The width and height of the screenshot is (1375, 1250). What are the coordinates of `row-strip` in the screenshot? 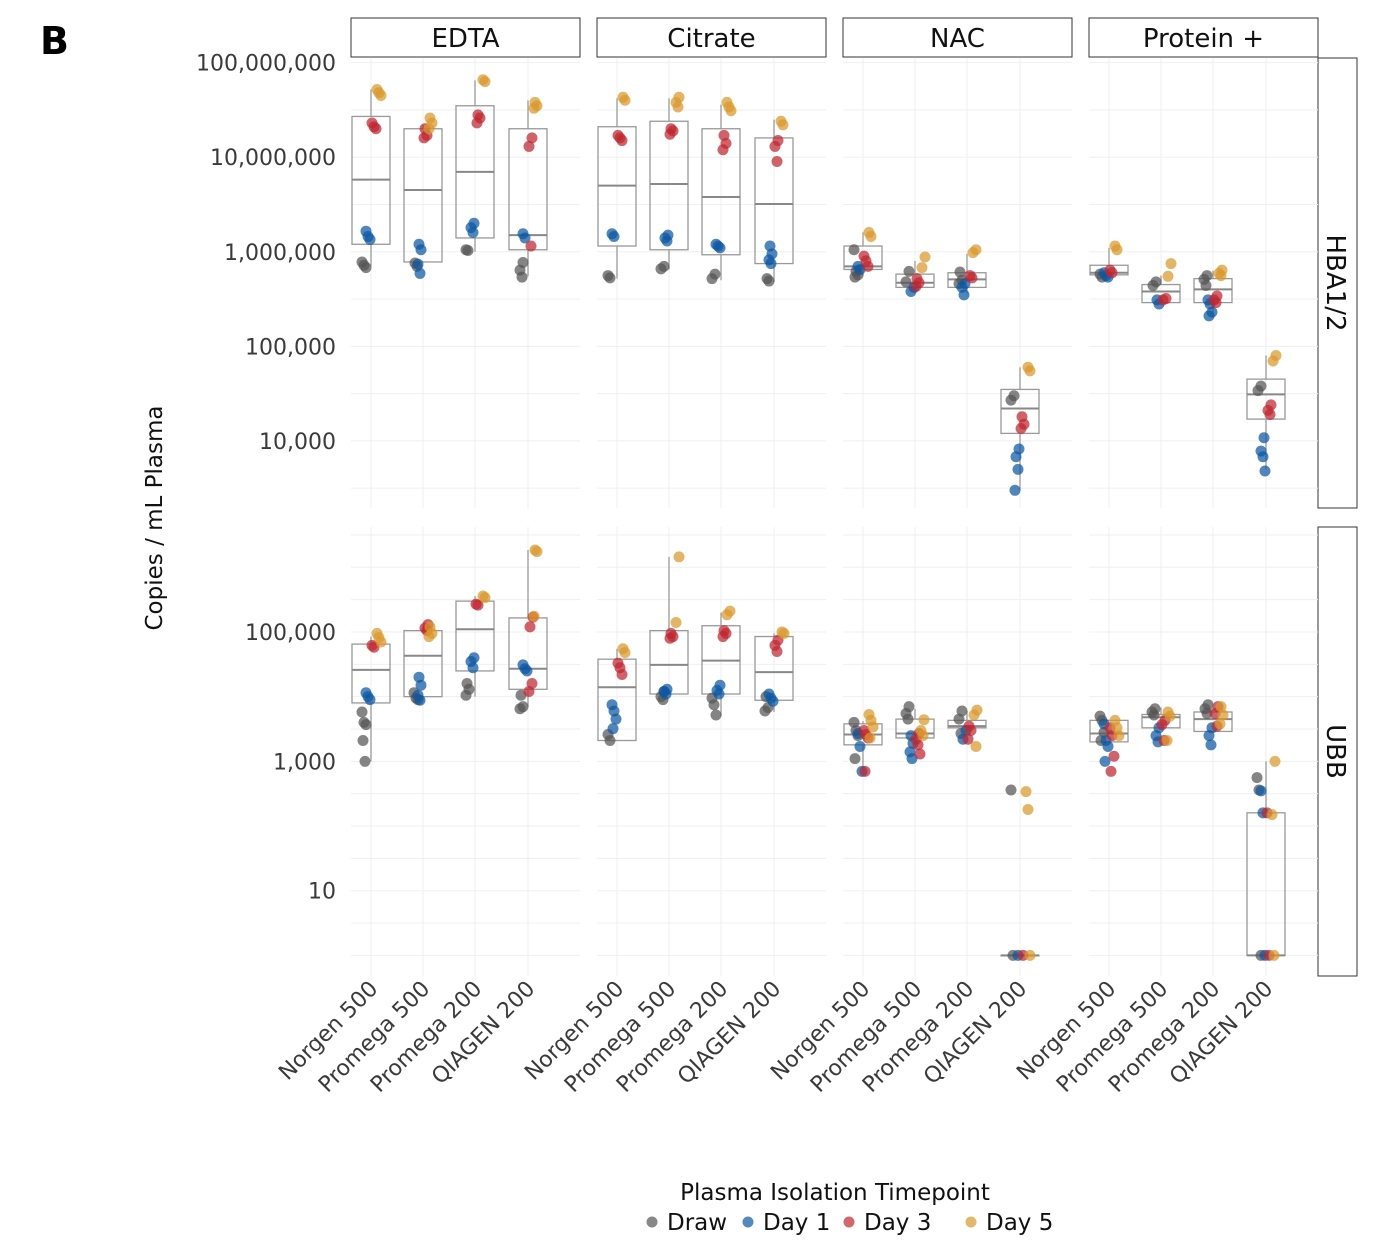 It's located at (1337, 751).